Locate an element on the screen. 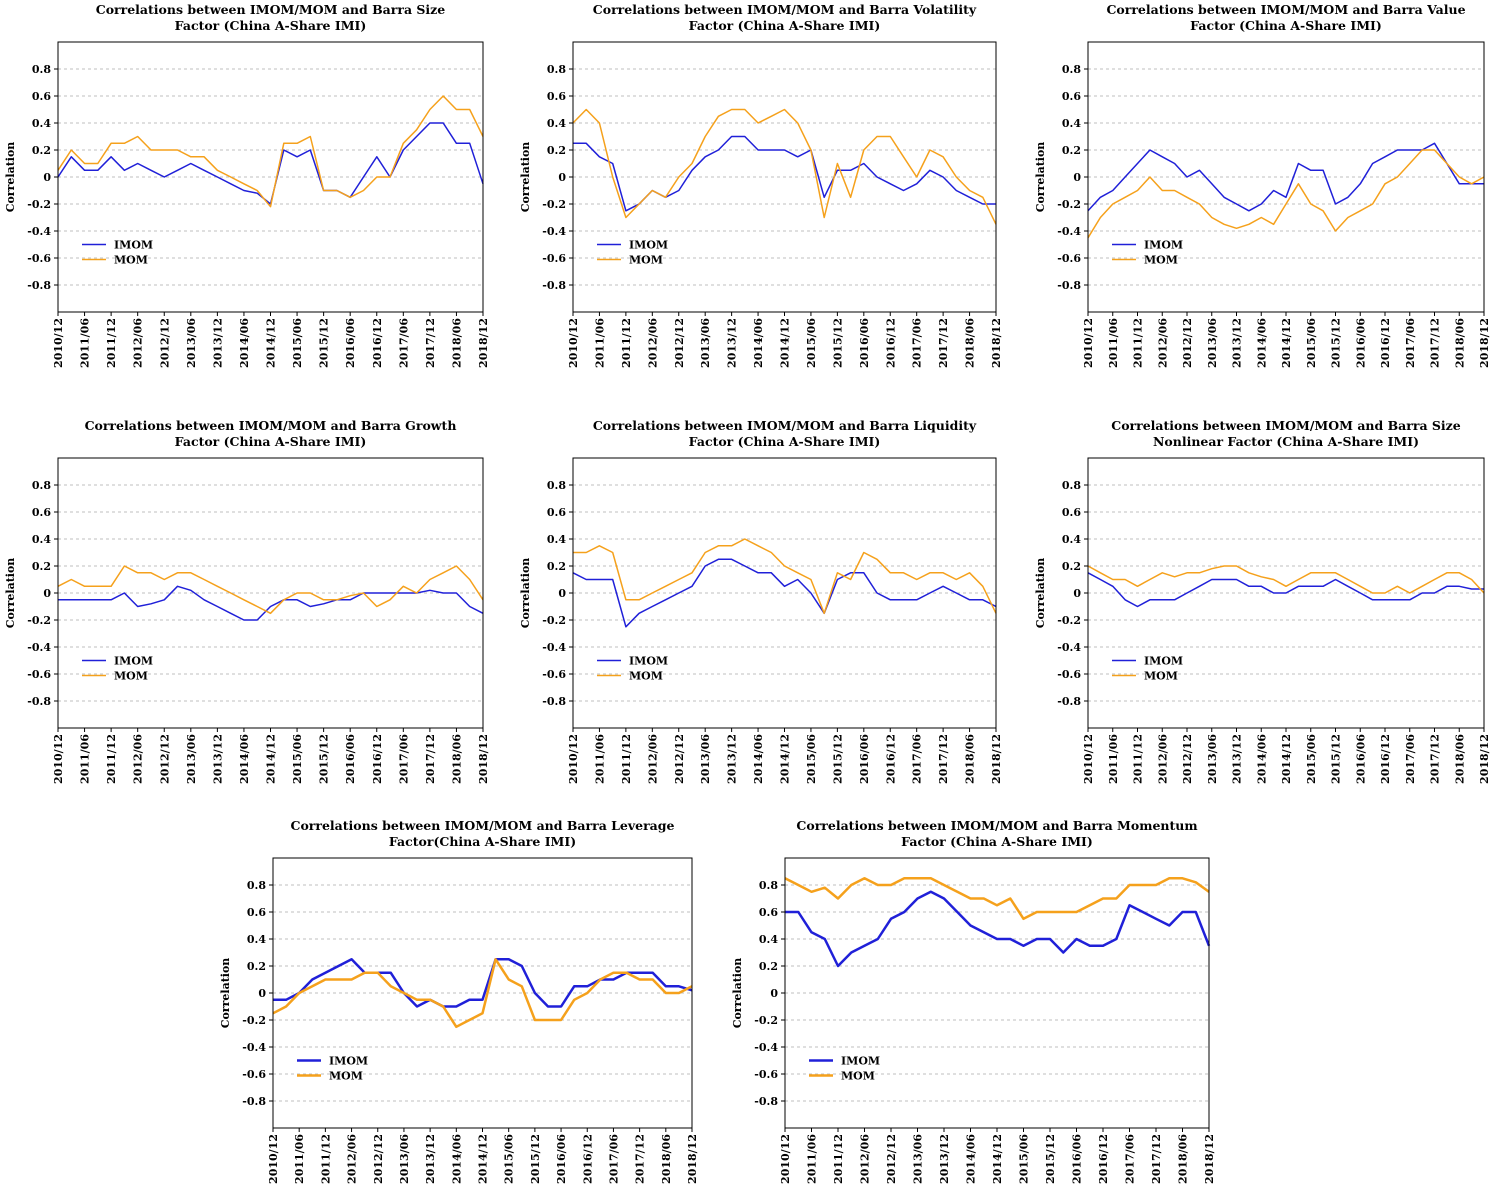 The image size is (1498, 1195). y-tick-label: 0.6 is located at coordinates (556, 96).